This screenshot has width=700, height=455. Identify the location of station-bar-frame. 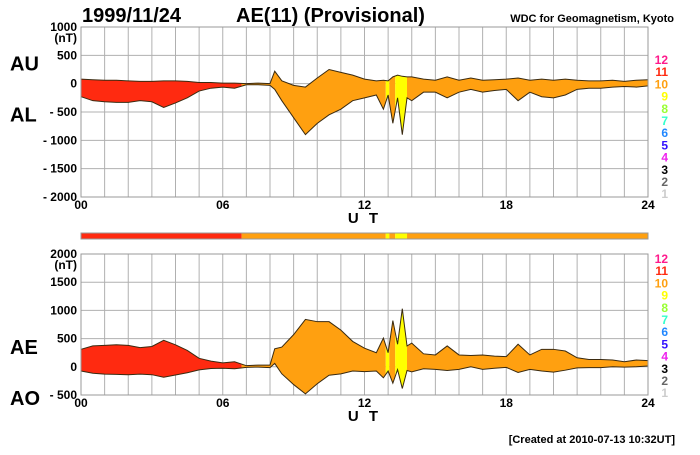
(364, 236).